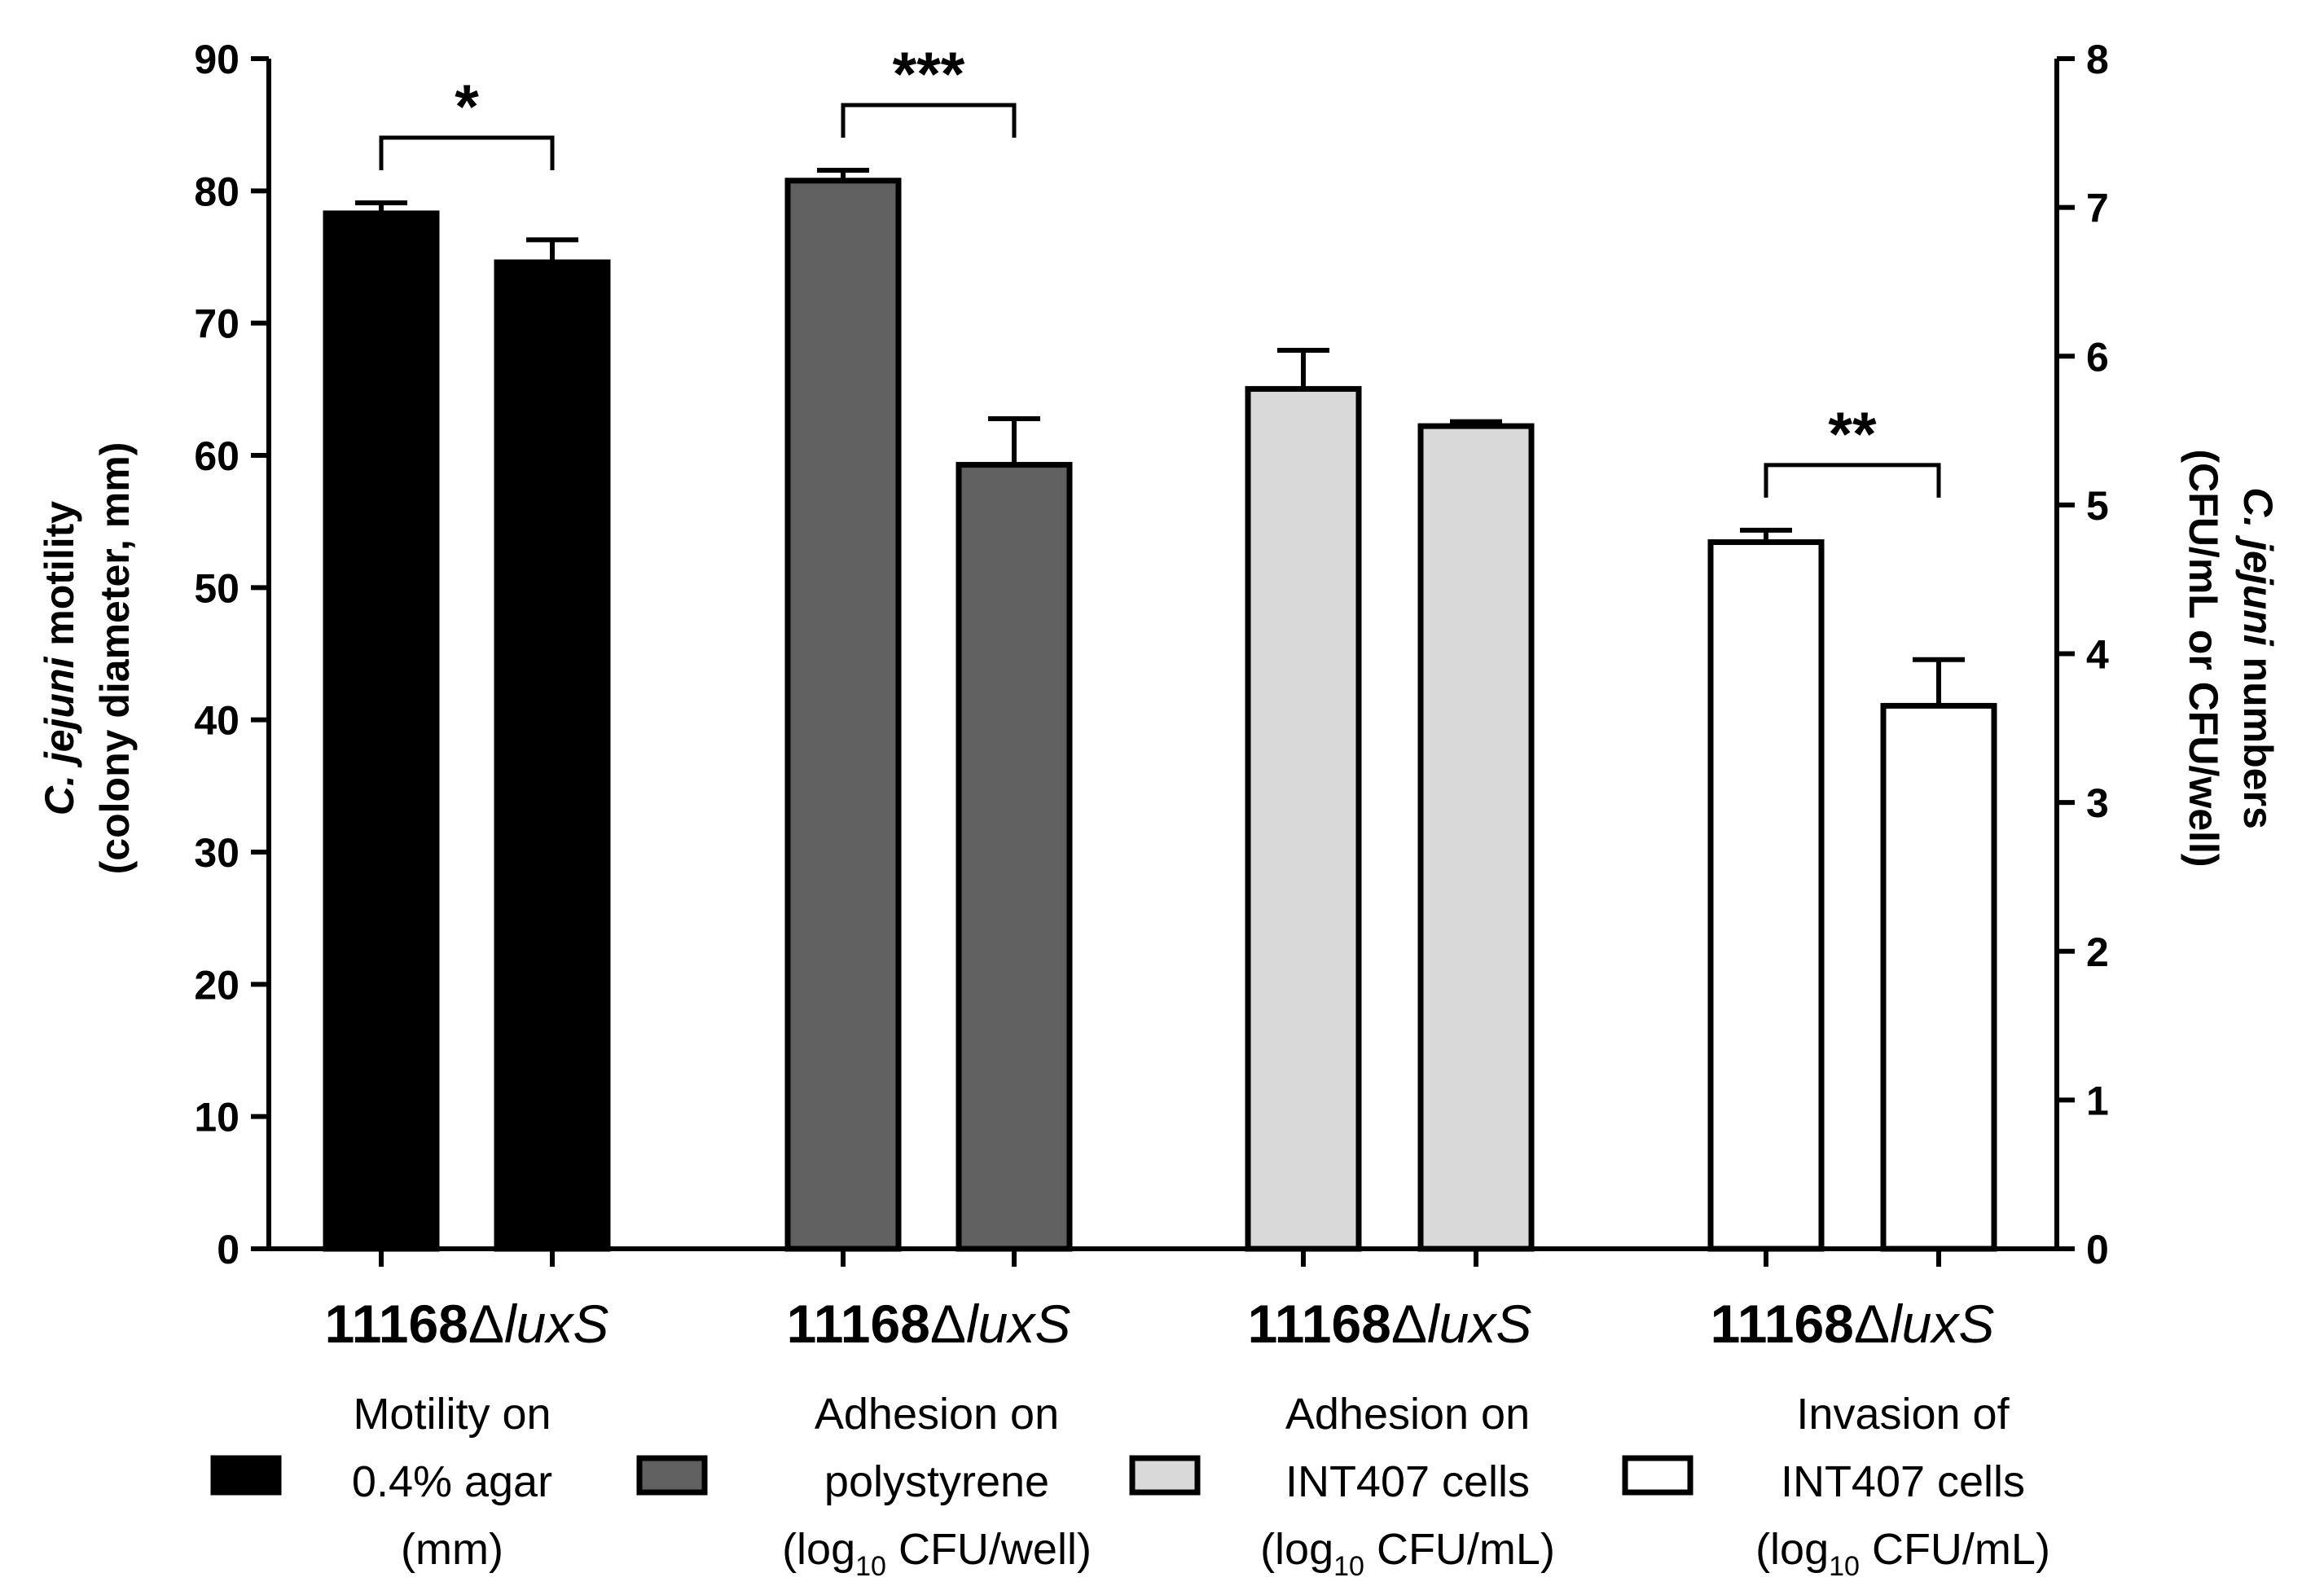  Describe the element at coordinates (2097, 59) in the screenshot. I see `right-tick-label: 8` at that location.